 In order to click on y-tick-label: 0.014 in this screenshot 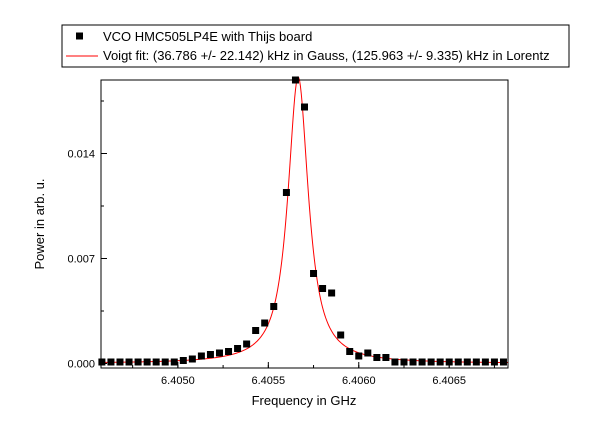, I will do `click(81, 155)`.